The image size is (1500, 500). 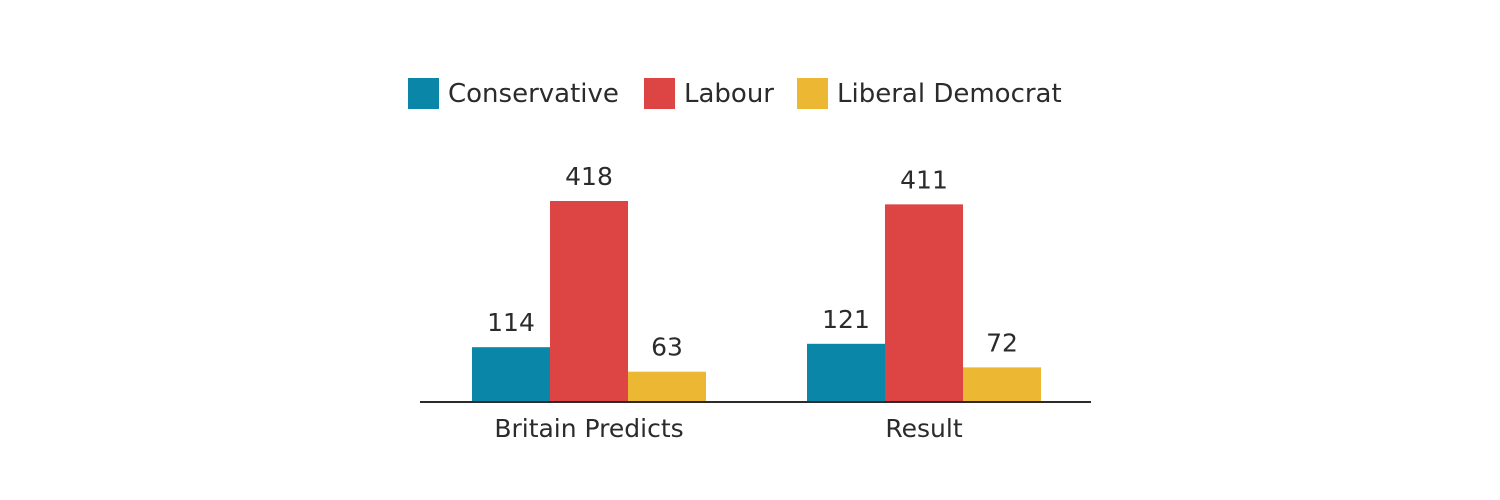 I want to click on bar-result-liberal-democrat, so click(x=1002, y=384).